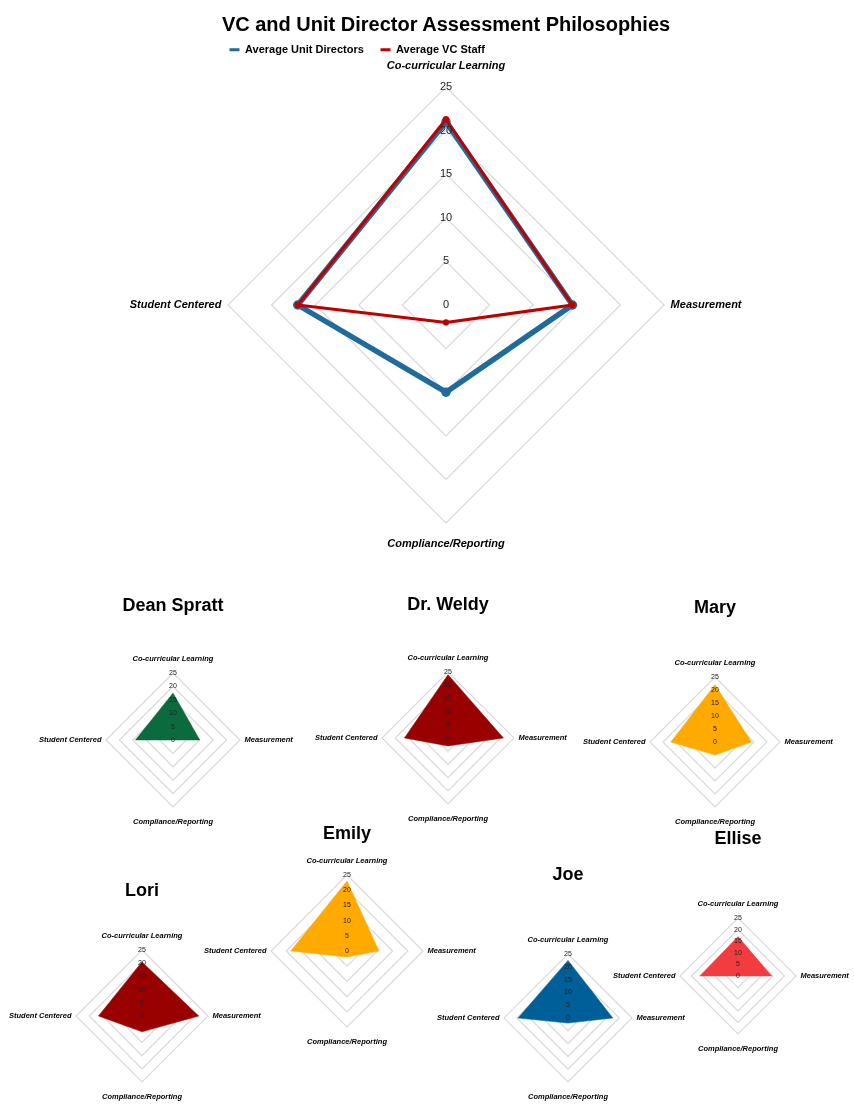 Image resolution: width=854 pixels, height=1107 pixels. I want to click on y-tick-label: 15, so click(446, 173).